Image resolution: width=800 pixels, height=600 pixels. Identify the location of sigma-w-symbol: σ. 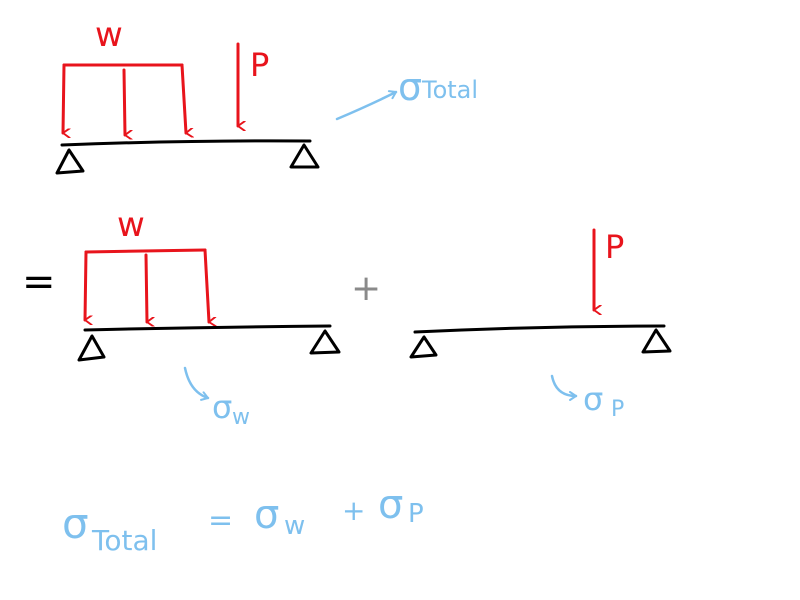
(222, 407).